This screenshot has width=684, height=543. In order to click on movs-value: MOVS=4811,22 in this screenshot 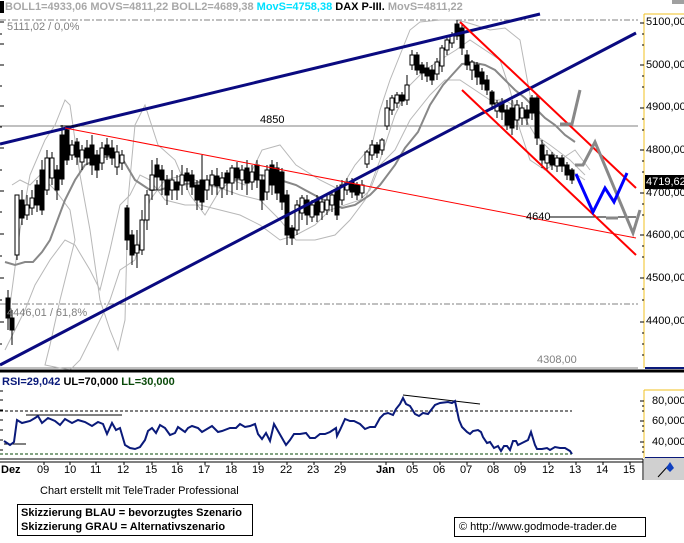, I will do `click(129, 7)`.